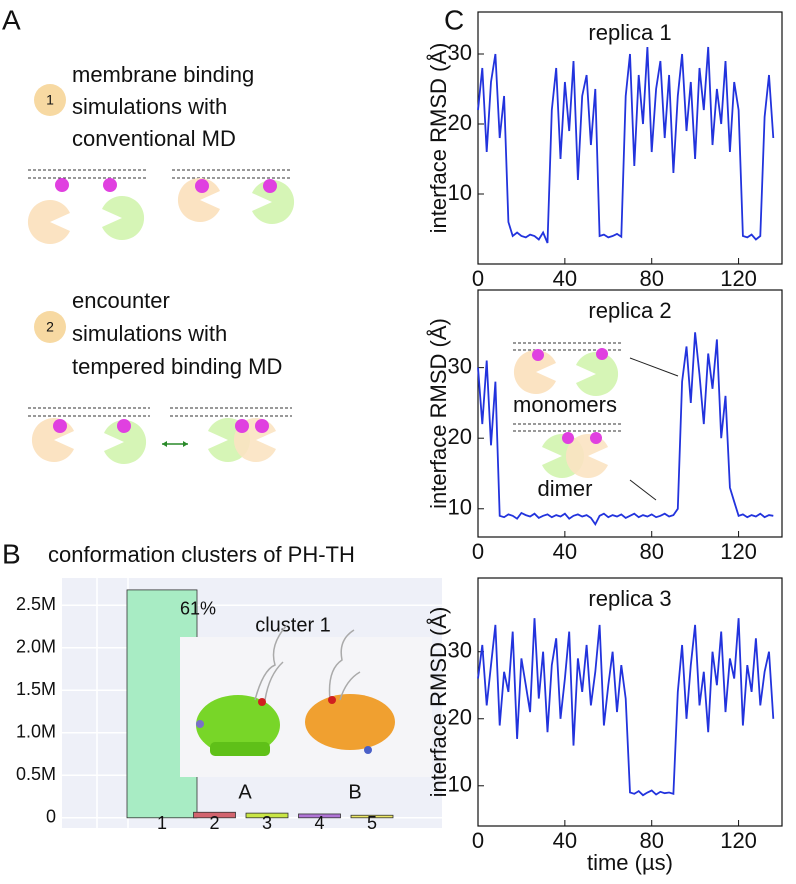  Describe the element at coordinates (154, 138) in the screenshot. I see `step-text: conventional MD` at that location.